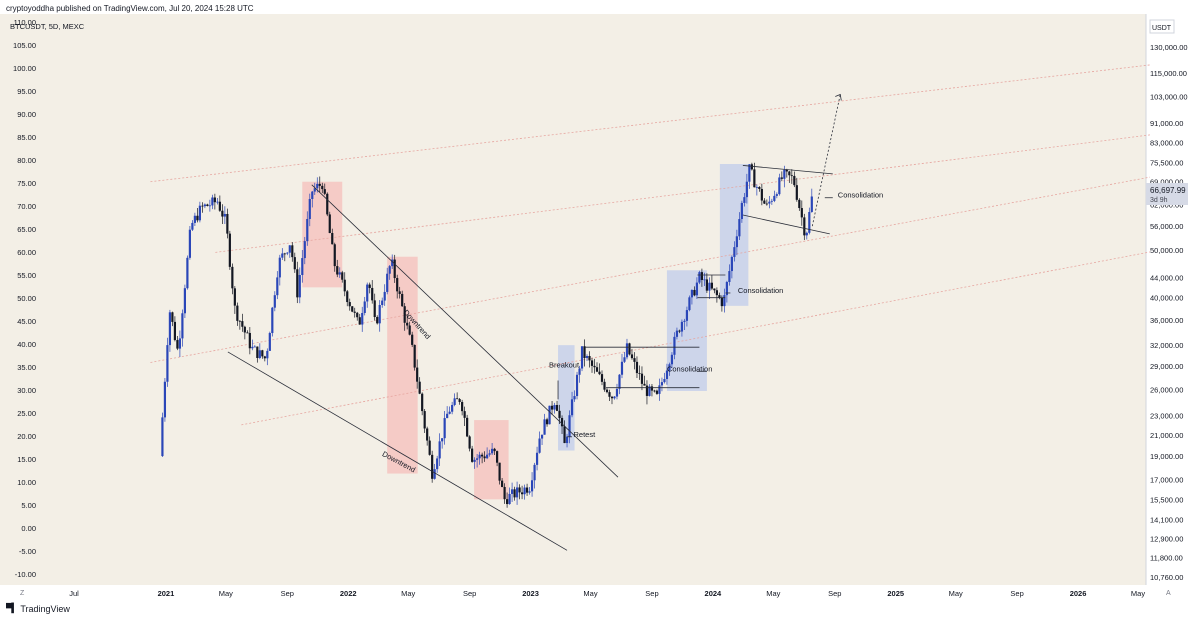 Image resolution: width=1200 pixels, height=620 pixels. Describe the element at coordinates (22, 593) in the screenshot. I see `scale-toggle-z: Z` at that location.